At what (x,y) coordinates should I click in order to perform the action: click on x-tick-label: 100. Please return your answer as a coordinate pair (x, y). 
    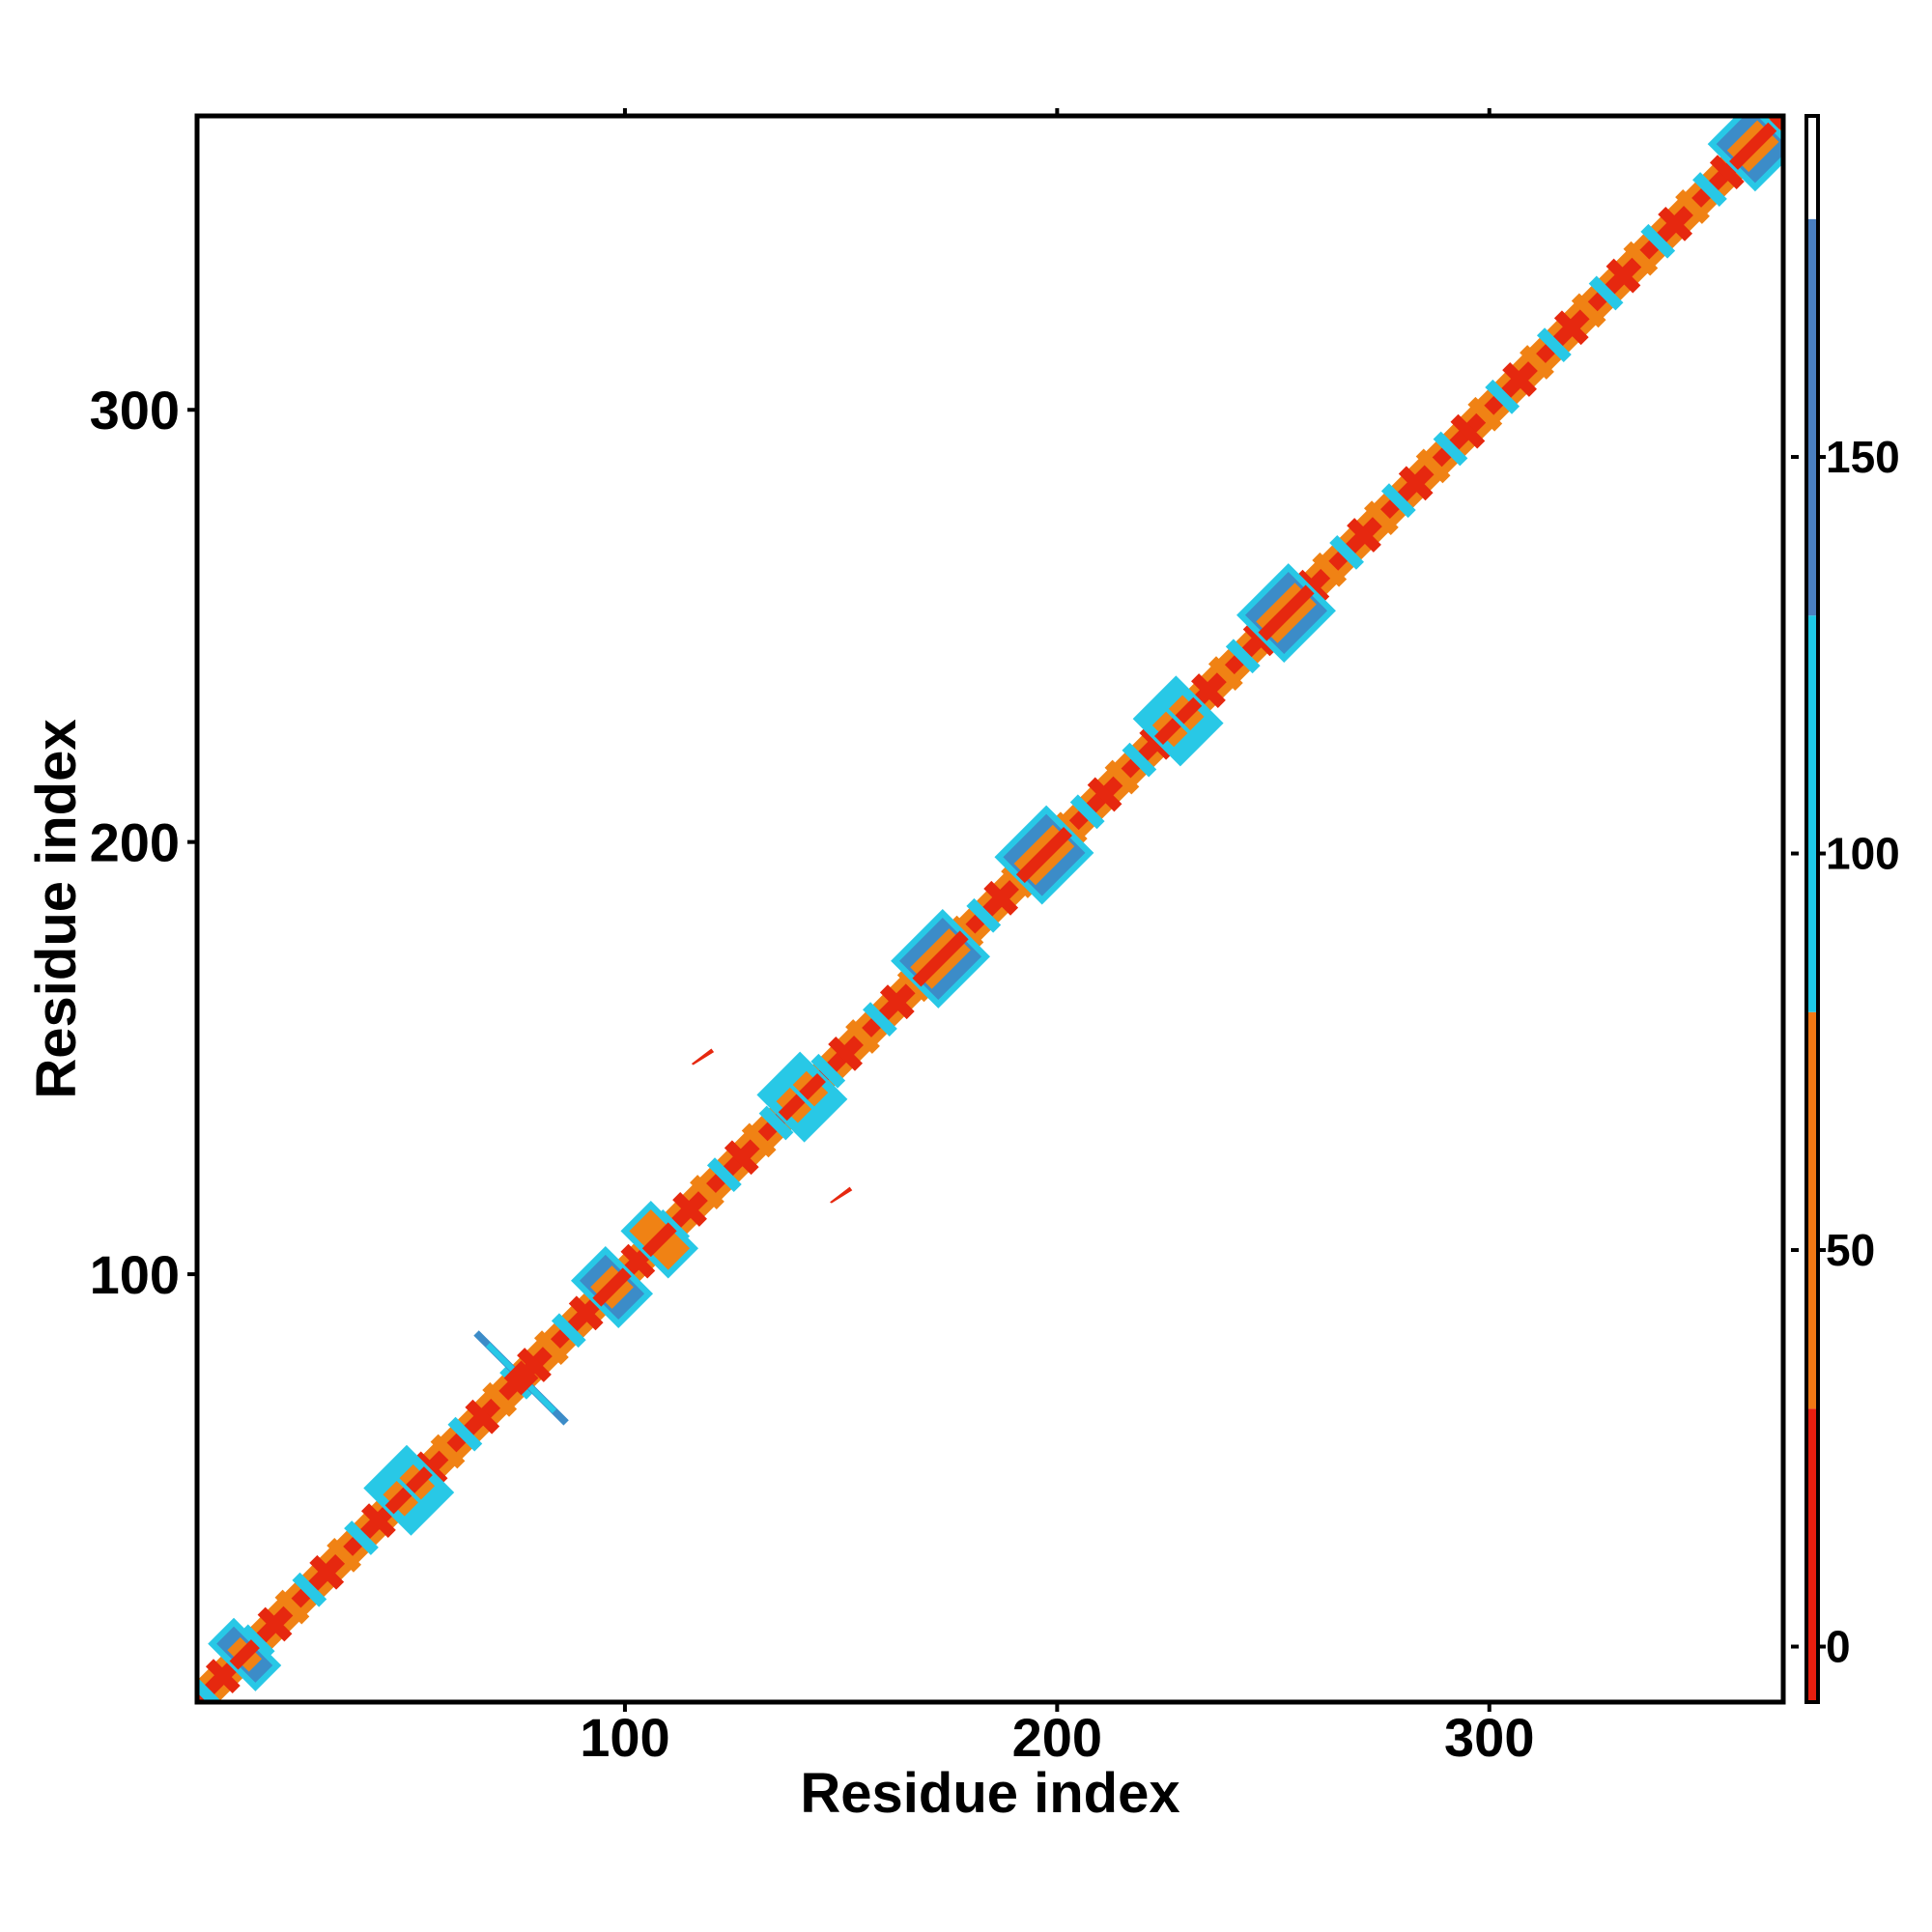
    Looking at the image, I should click on (624, 1737).